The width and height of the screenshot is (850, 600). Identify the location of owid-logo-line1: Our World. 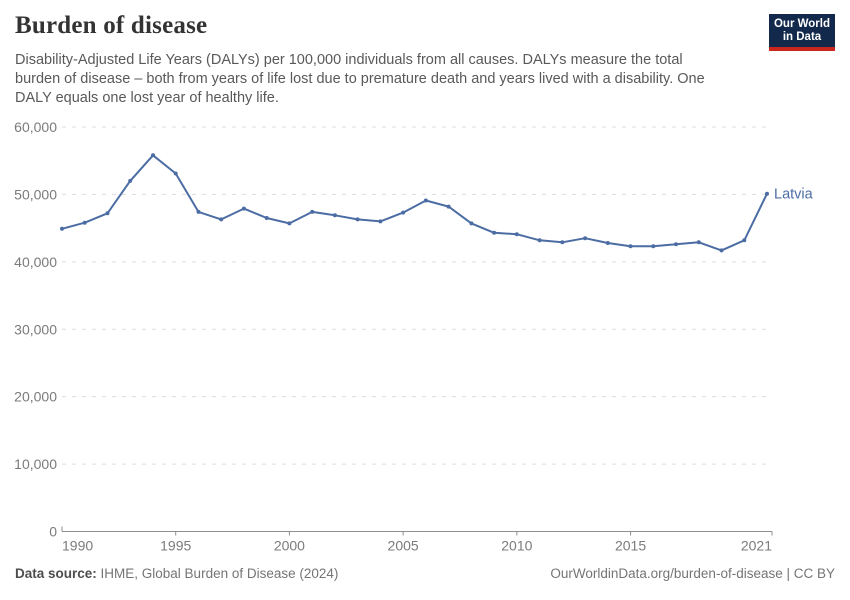
(801, 24).